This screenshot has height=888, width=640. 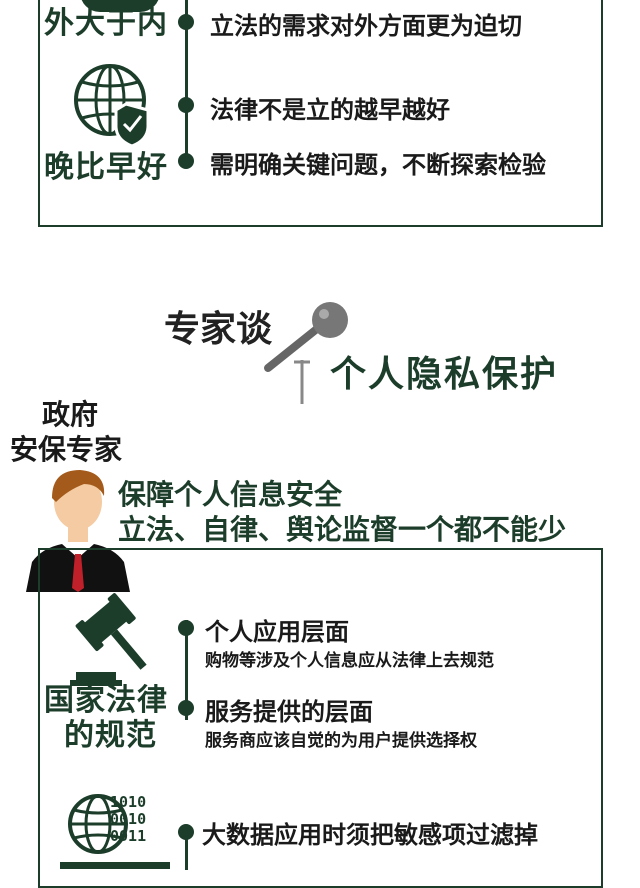 What do you see at coordinates (218, 329) in the screenshot?
I see `experts-title-small: 专家谈` at bounding box center [218, 329].